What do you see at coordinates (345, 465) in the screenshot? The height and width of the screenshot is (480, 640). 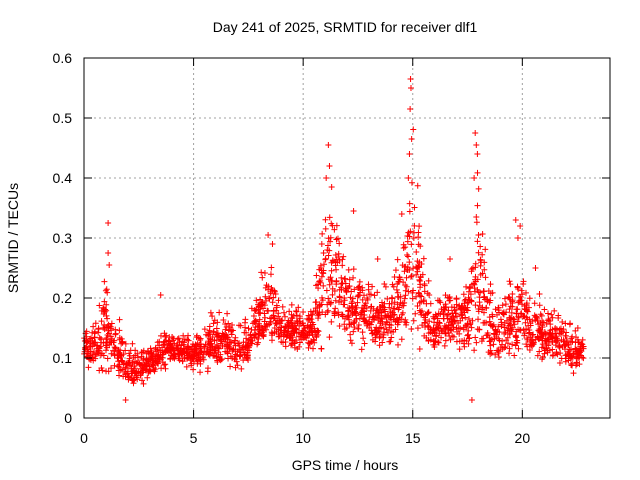 I see `x-axis-label: GPS time / hours` at bounding box center [345, 465].